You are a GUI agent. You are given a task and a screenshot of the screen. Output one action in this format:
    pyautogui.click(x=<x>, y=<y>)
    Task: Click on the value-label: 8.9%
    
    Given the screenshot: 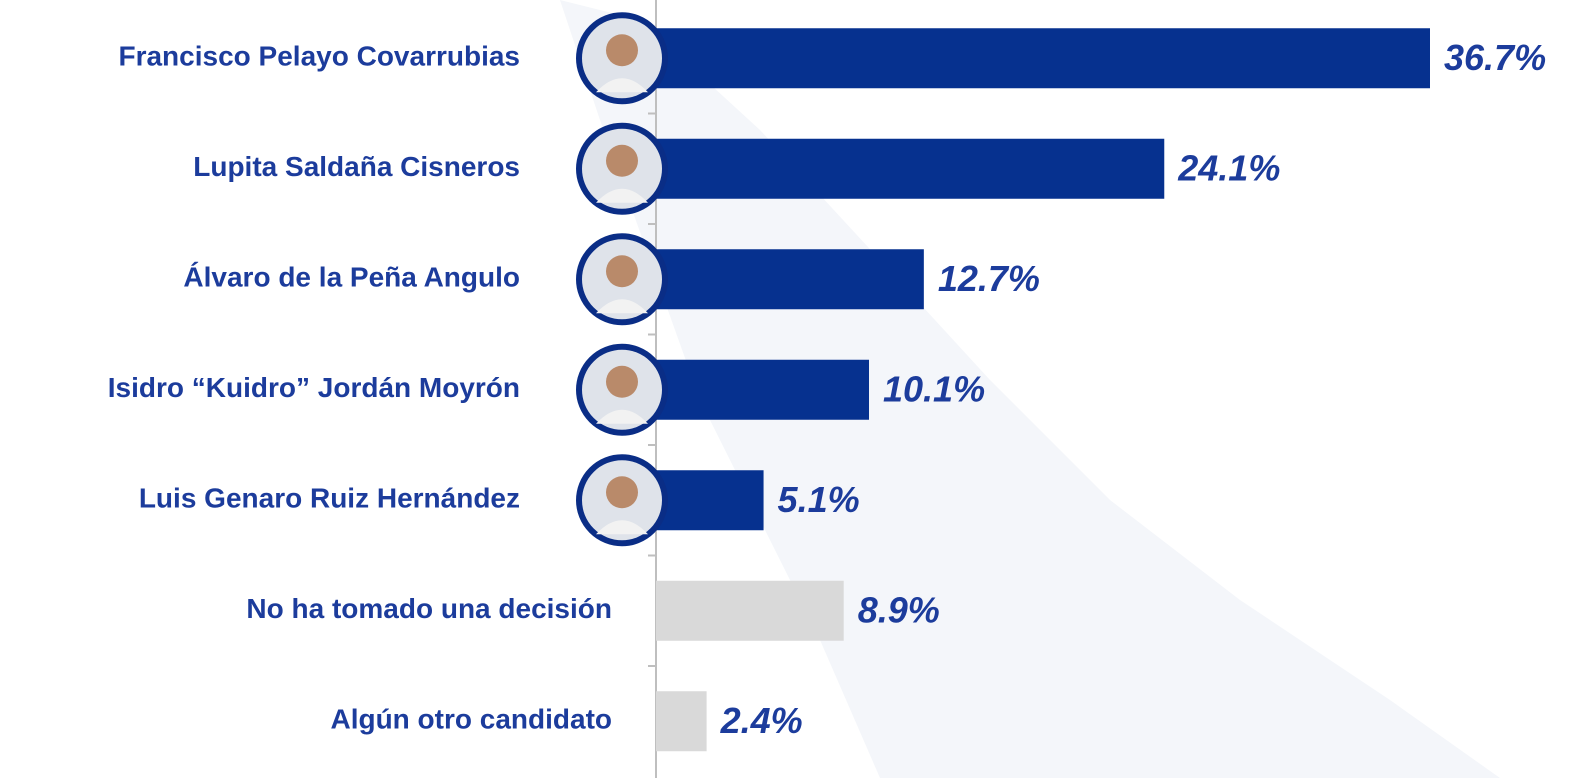 What is the action you would take?
    pyautogui.click(x=899, y=609)
    